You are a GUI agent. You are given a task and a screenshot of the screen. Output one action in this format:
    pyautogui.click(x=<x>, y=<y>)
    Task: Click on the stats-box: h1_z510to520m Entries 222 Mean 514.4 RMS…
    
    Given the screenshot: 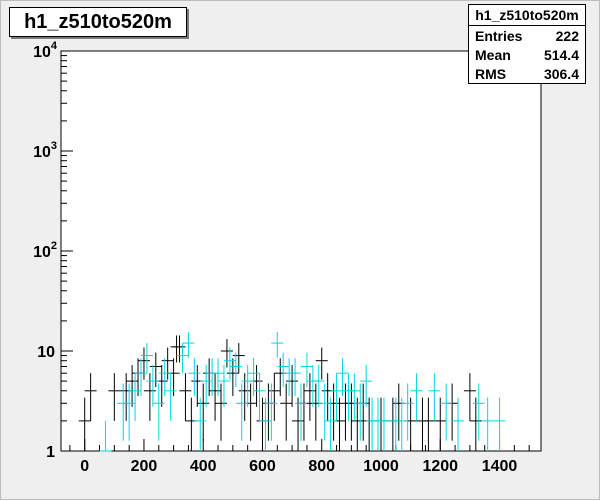 What is the action you would take?
    pyautogui.click(x=527, y=44)
    